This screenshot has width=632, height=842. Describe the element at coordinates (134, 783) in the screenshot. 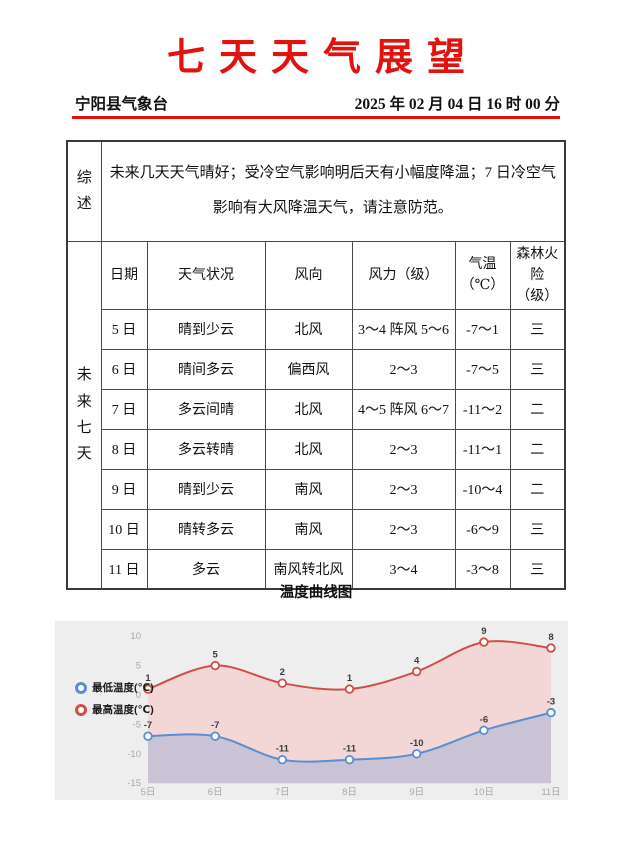

I see `y-axis-tick-label: -15` at that location.